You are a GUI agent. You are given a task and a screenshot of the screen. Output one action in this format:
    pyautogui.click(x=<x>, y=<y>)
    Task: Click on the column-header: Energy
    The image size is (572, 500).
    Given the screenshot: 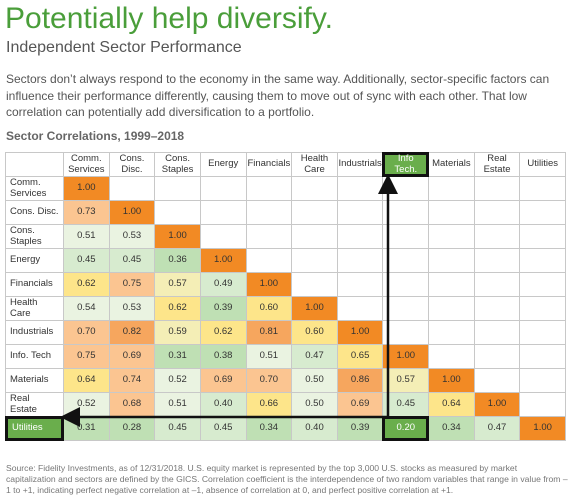 What is the action you would take?
    pyautogui.click(x=223, y=164)
    